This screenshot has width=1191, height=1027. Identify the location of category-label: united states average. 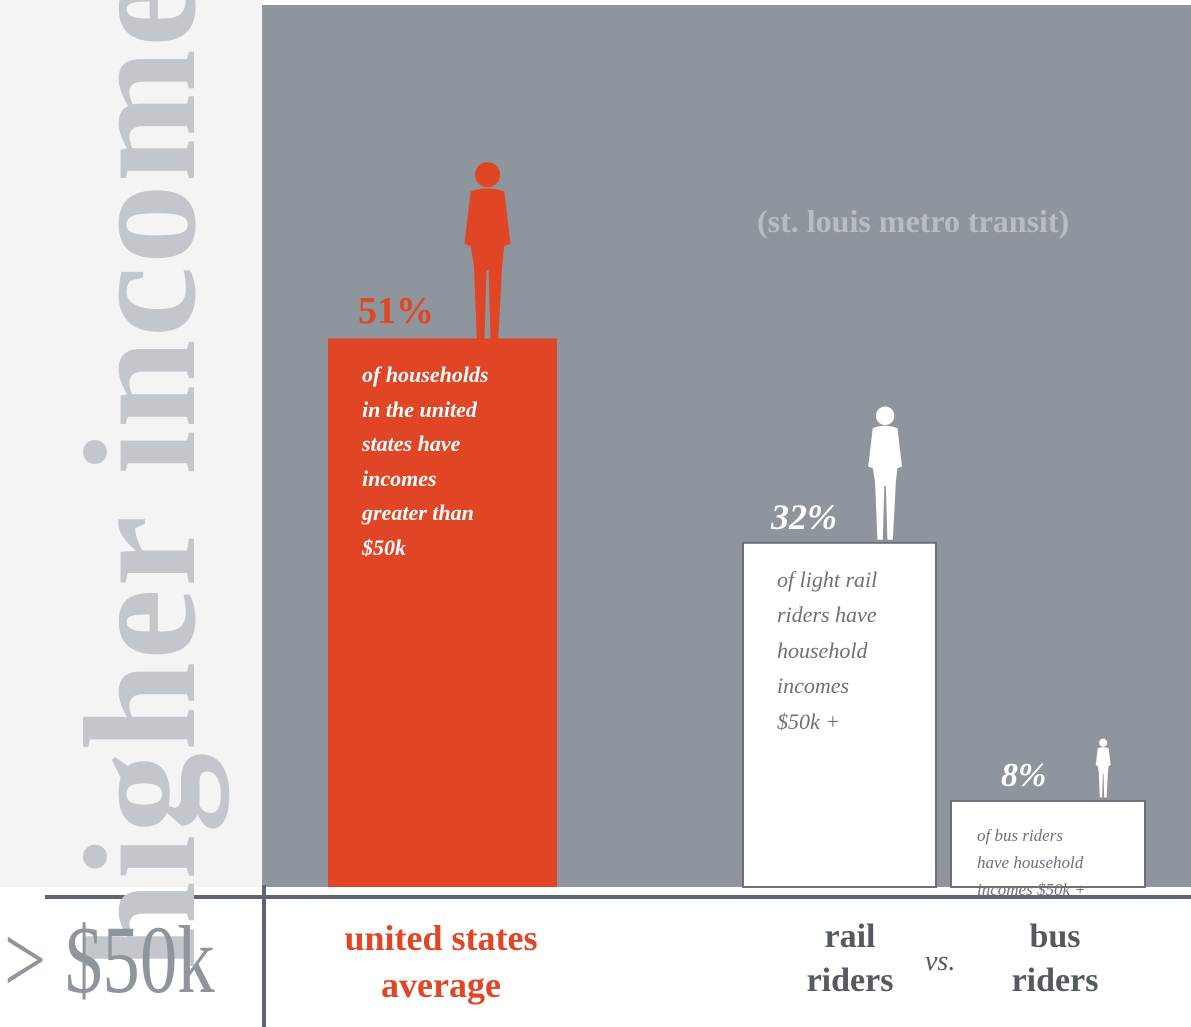
(441, 961).